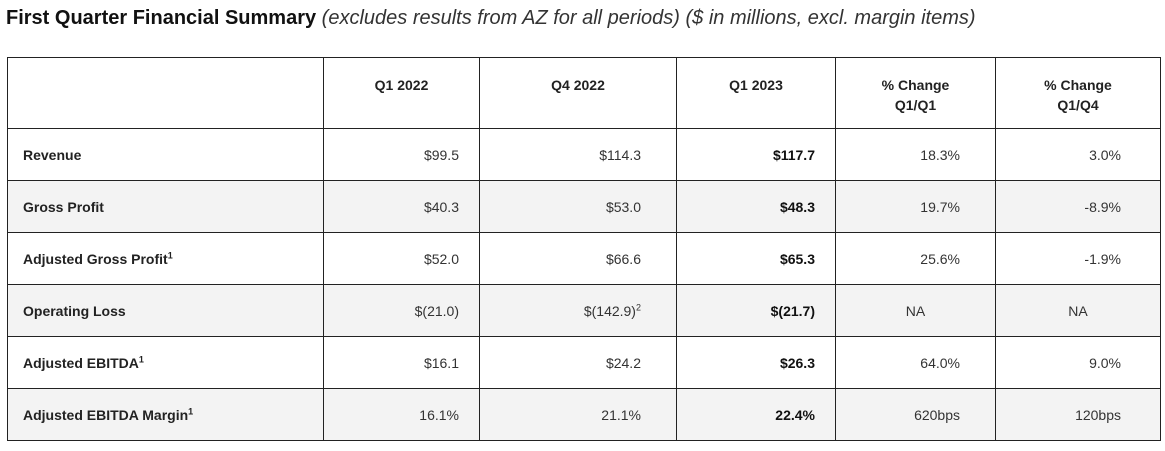 The height and width of the screenshot is (451, 1165). What do you see at coordinates (578, 414) in the screenshot?
I see `cell-q4-2022: 21.1%` at bounding box center [578, 414].